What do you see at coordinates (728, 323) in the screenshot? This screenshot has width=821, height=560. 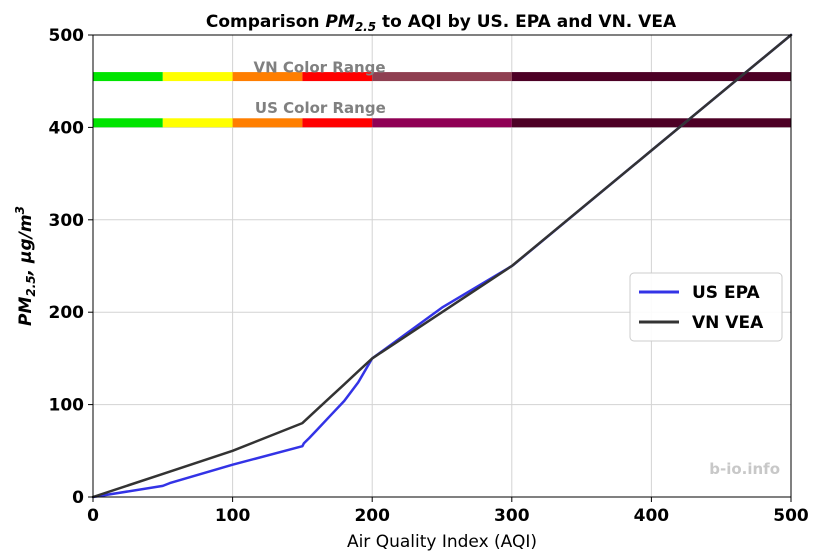 I see `legend-label-vn-vea: VN VEA` at bounding box center [728, 323].